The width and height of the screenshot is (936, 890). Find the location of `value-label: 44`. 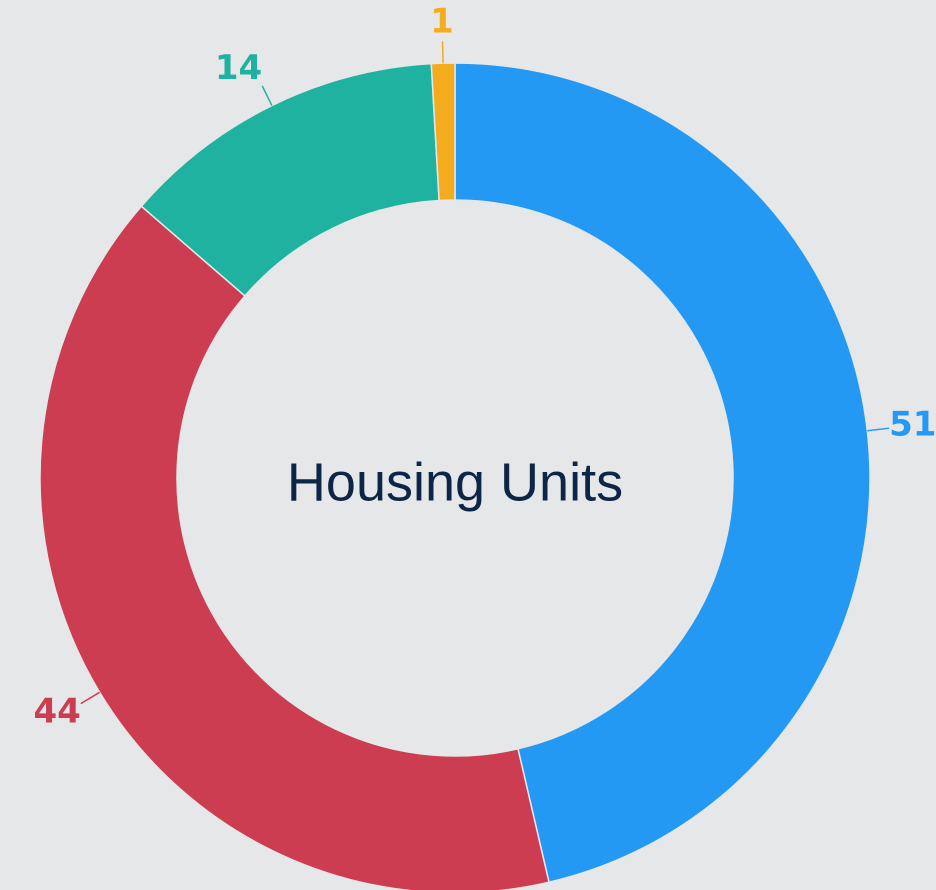

value-label: 44 is located at coordinates (56, 711).